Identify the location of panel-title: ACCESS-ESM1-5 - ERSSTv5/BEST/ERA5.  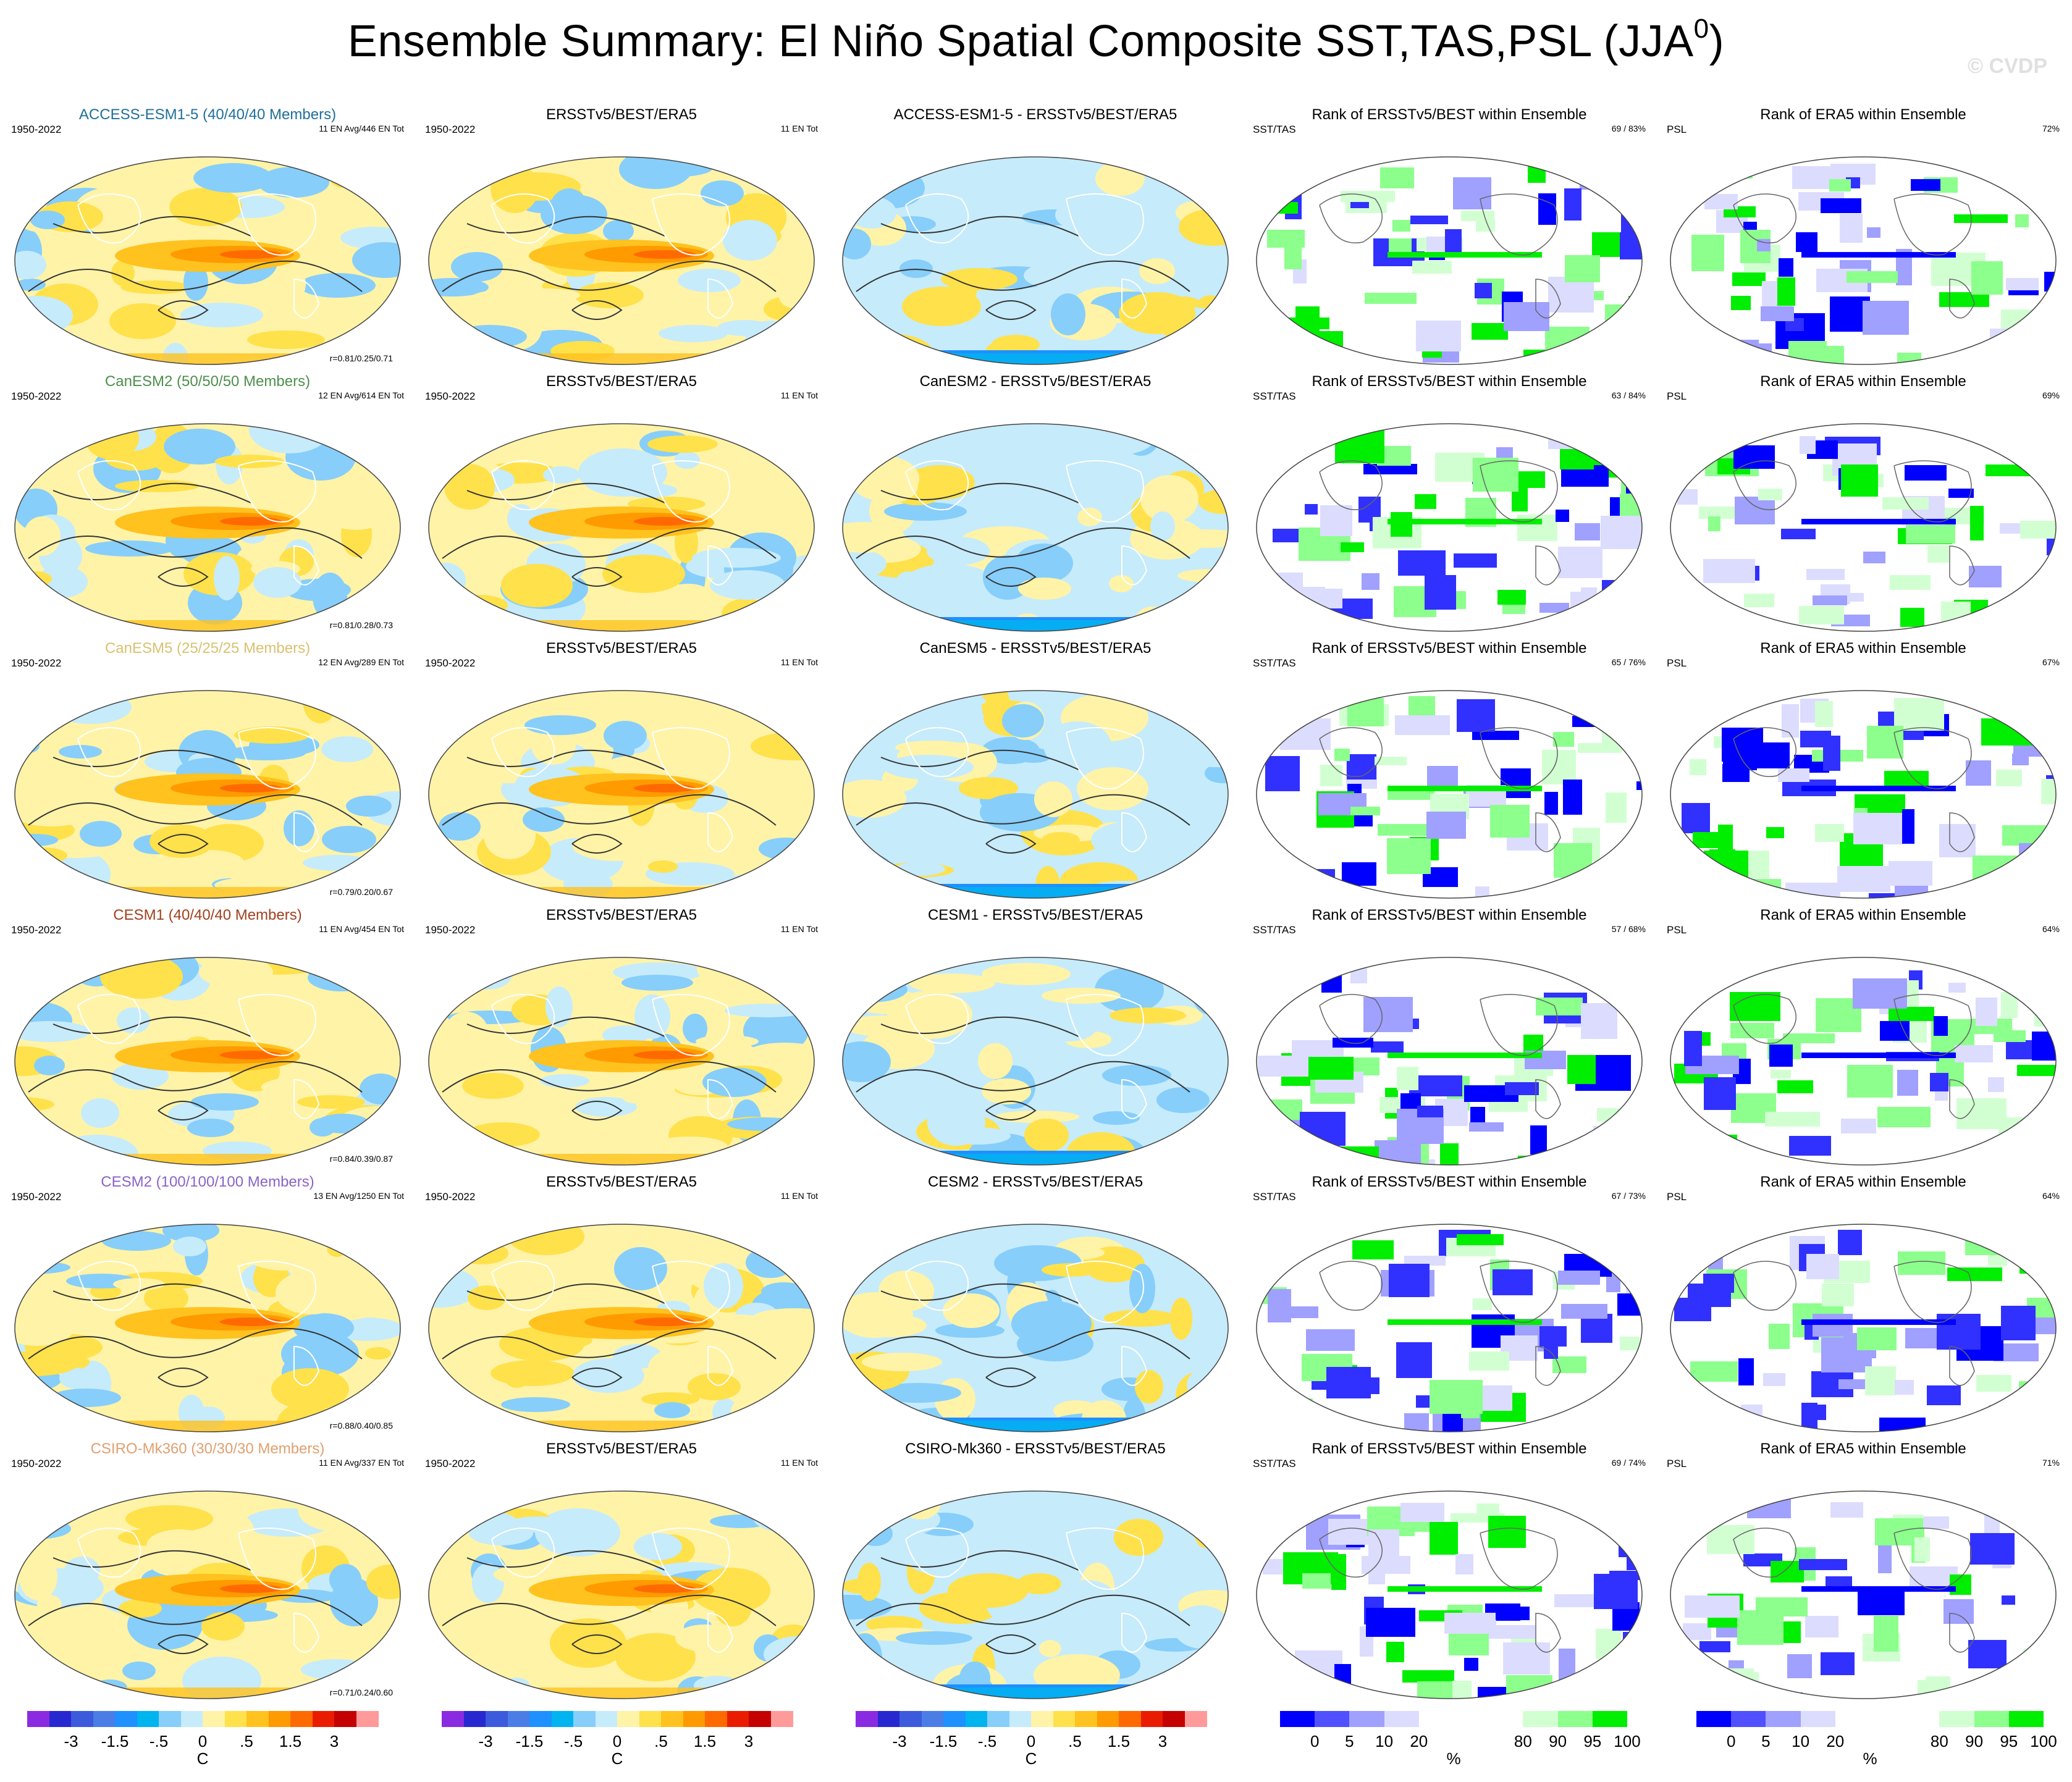
(1035, 114).